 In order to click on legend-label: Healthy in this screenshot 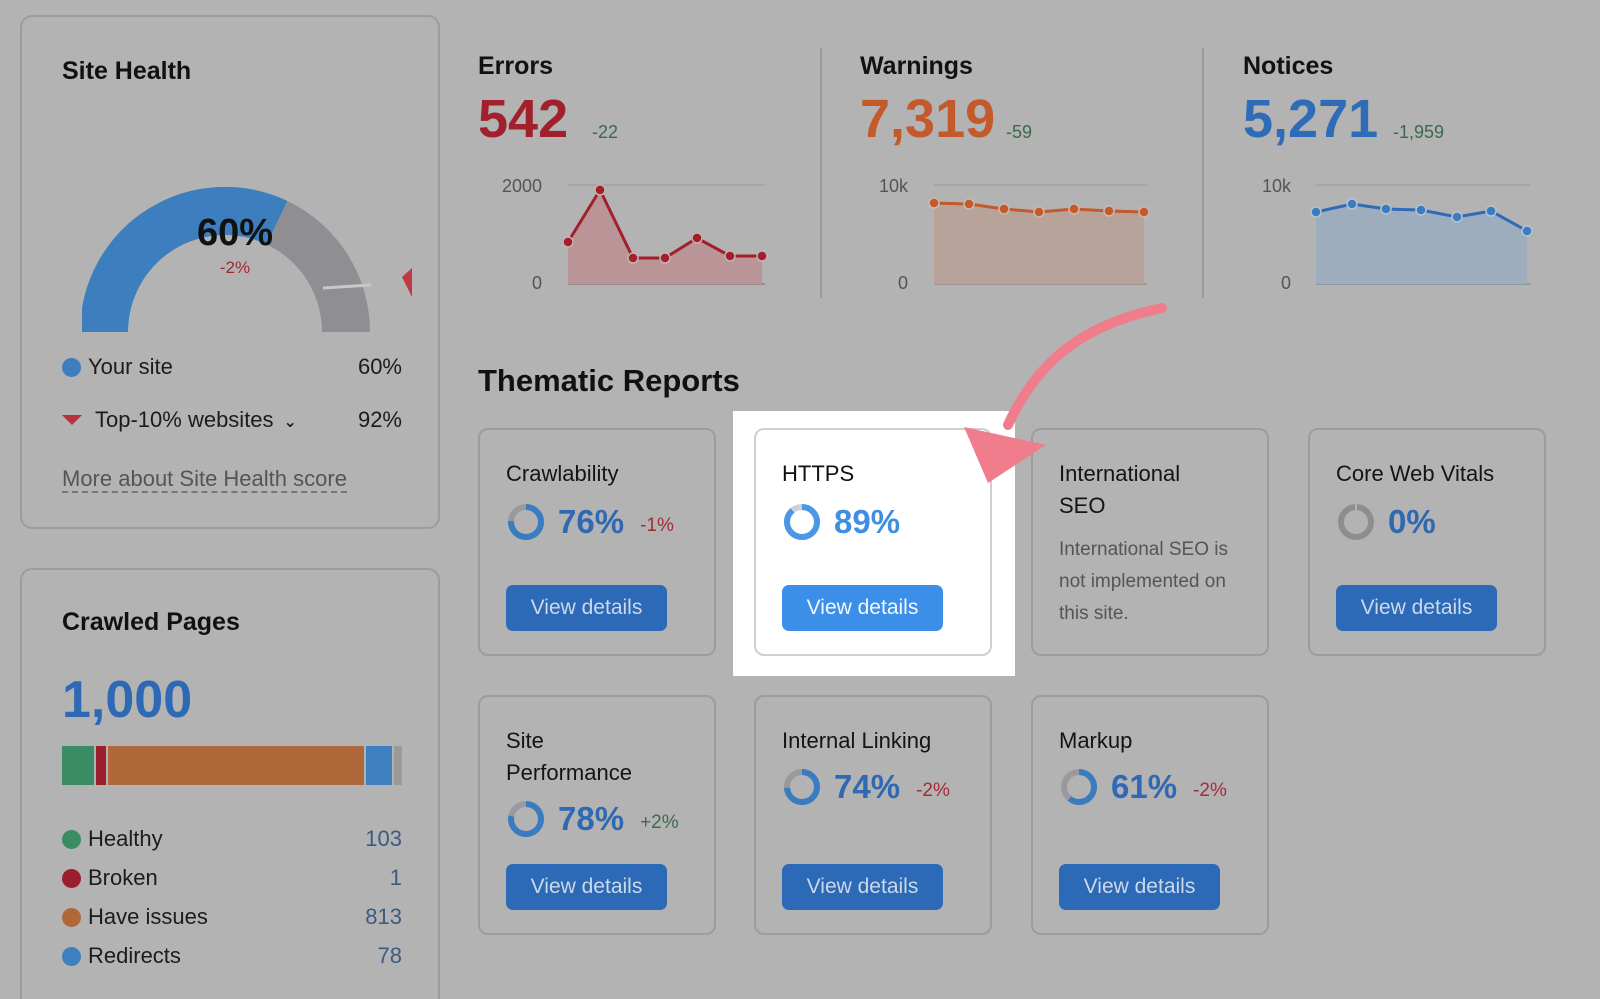, I will do `click(125, 838)`.